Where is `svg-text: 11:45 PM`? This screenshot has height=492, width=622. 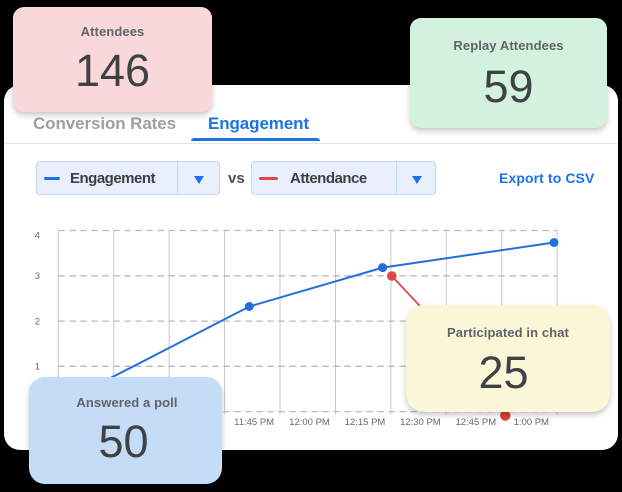
svg-text: 11:45 PM is located at coordinates (254, 422).